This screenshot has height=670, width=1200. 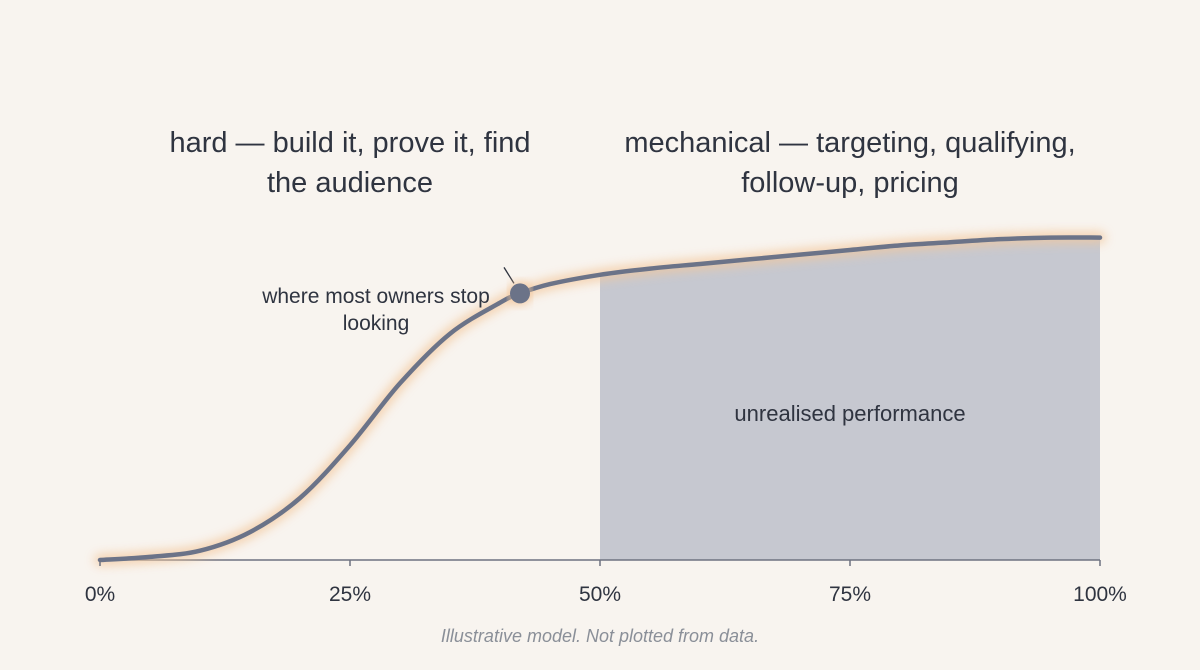 I want to click on marker-leader-line, so click(x=509, y=275).